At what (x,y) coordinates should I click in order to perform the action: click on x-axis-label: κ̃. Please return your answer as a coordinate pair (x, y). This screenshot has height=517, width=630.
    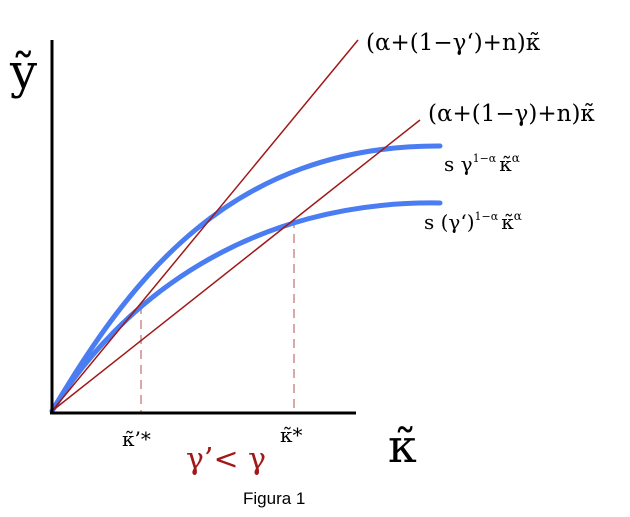
    Looking at the image, I should click on (402, 446).